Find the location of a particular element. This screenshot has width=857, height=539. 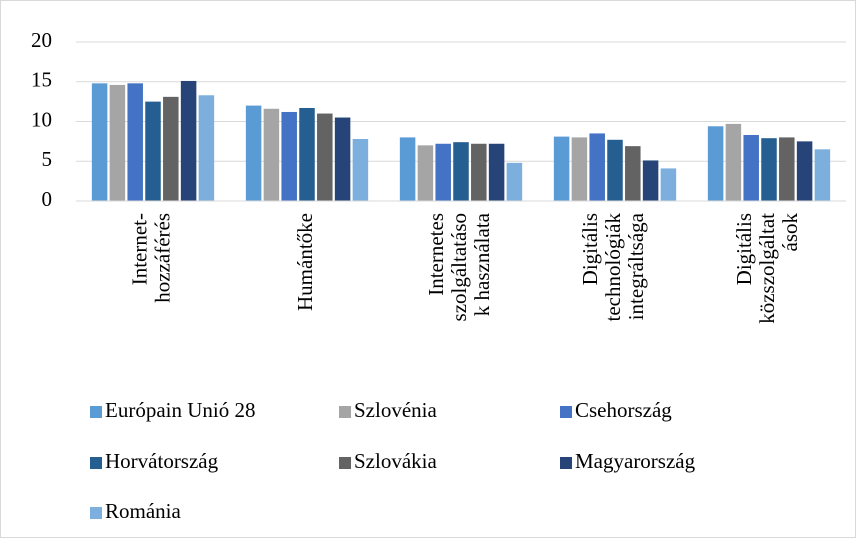

y-tick-label: 0 is located at coordinates (47, 199).